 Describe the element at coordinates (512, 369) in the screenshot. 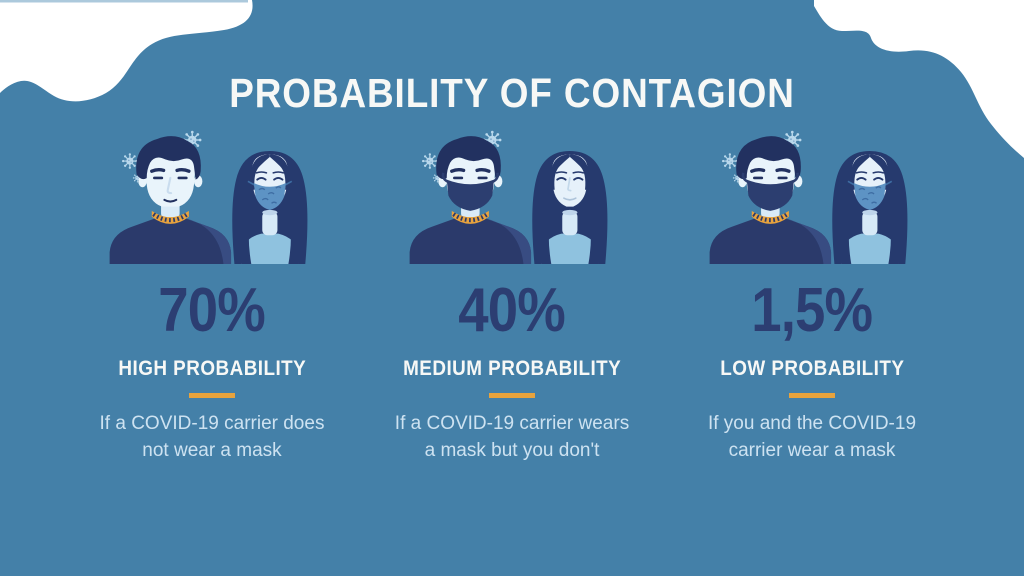

I see `probability-label: MEDIUM PROBABILITY` at that location.